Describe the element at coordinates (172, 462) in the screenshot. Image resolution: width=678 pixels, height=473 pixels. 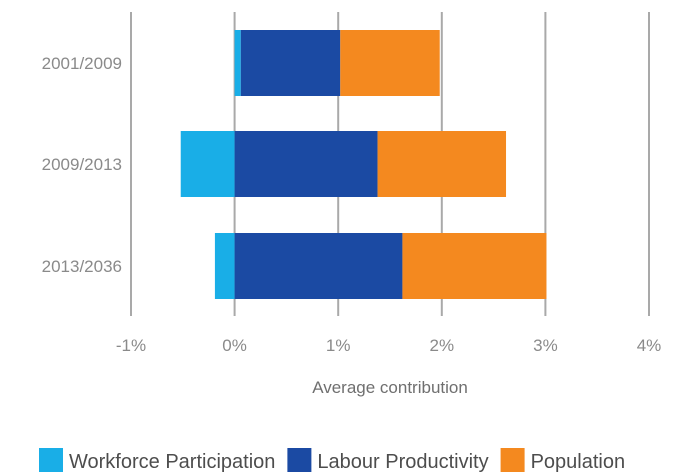
I see `legend-label: Workforce Participation` at that location.